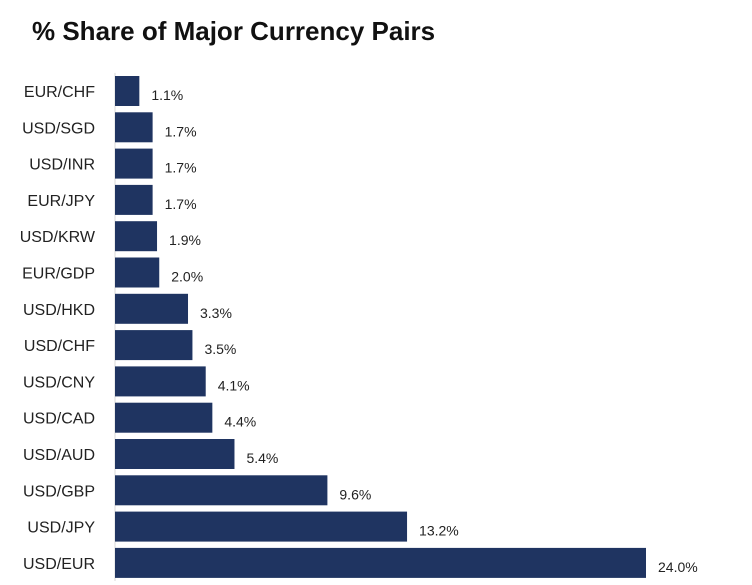  Describe the element at coordinates (134, 163) in the screenshot. I see `bar-usd-inr` at that location.